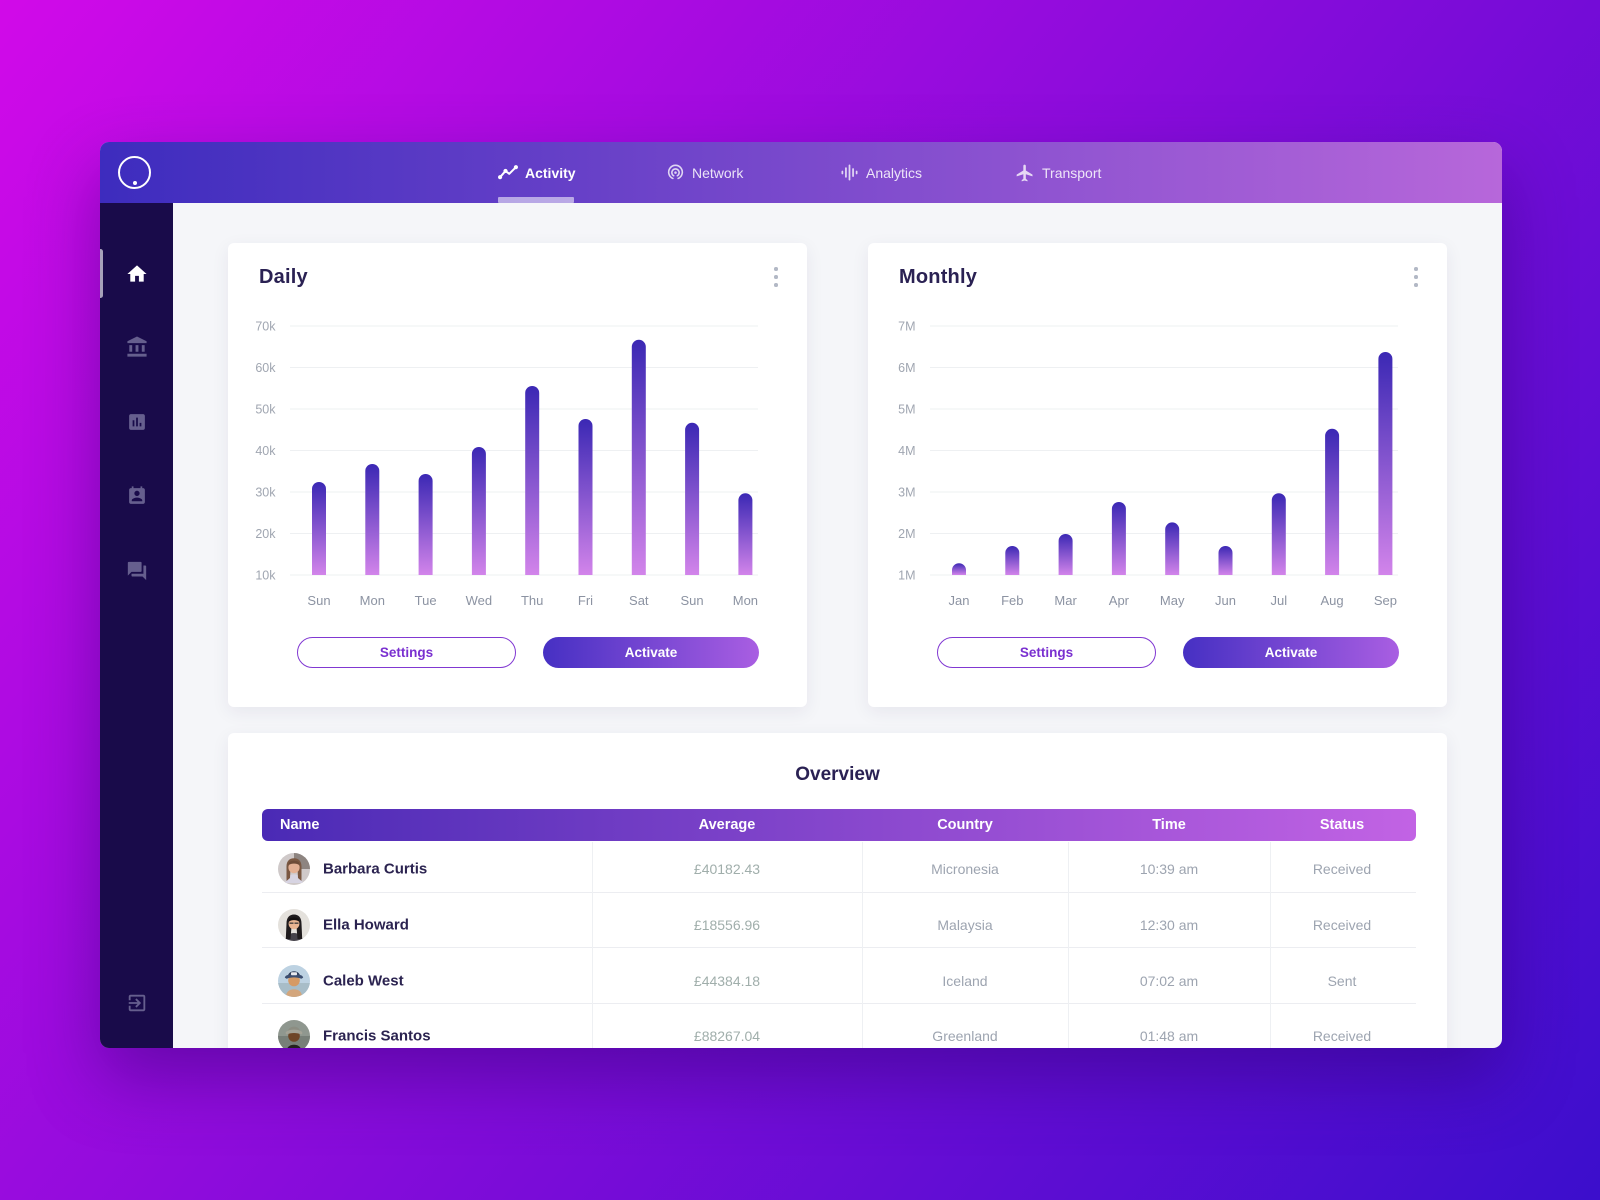  What do you see at coordinates (906, 368) in the screenshot?
I see `svg-text: 6M` at bounding box center [906, 368].